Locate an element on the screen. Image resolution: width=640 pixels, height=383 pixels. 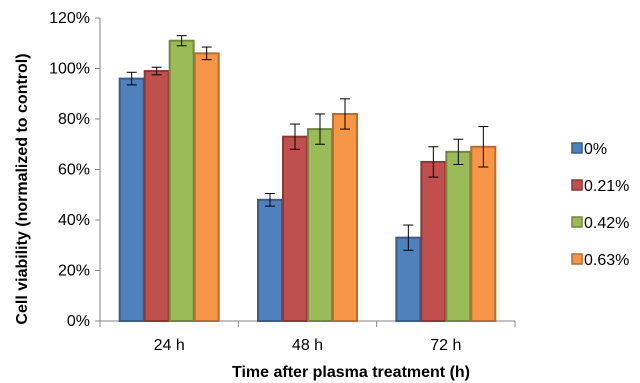
x-tick-label: 24 h is located at coordinates (169, 345).